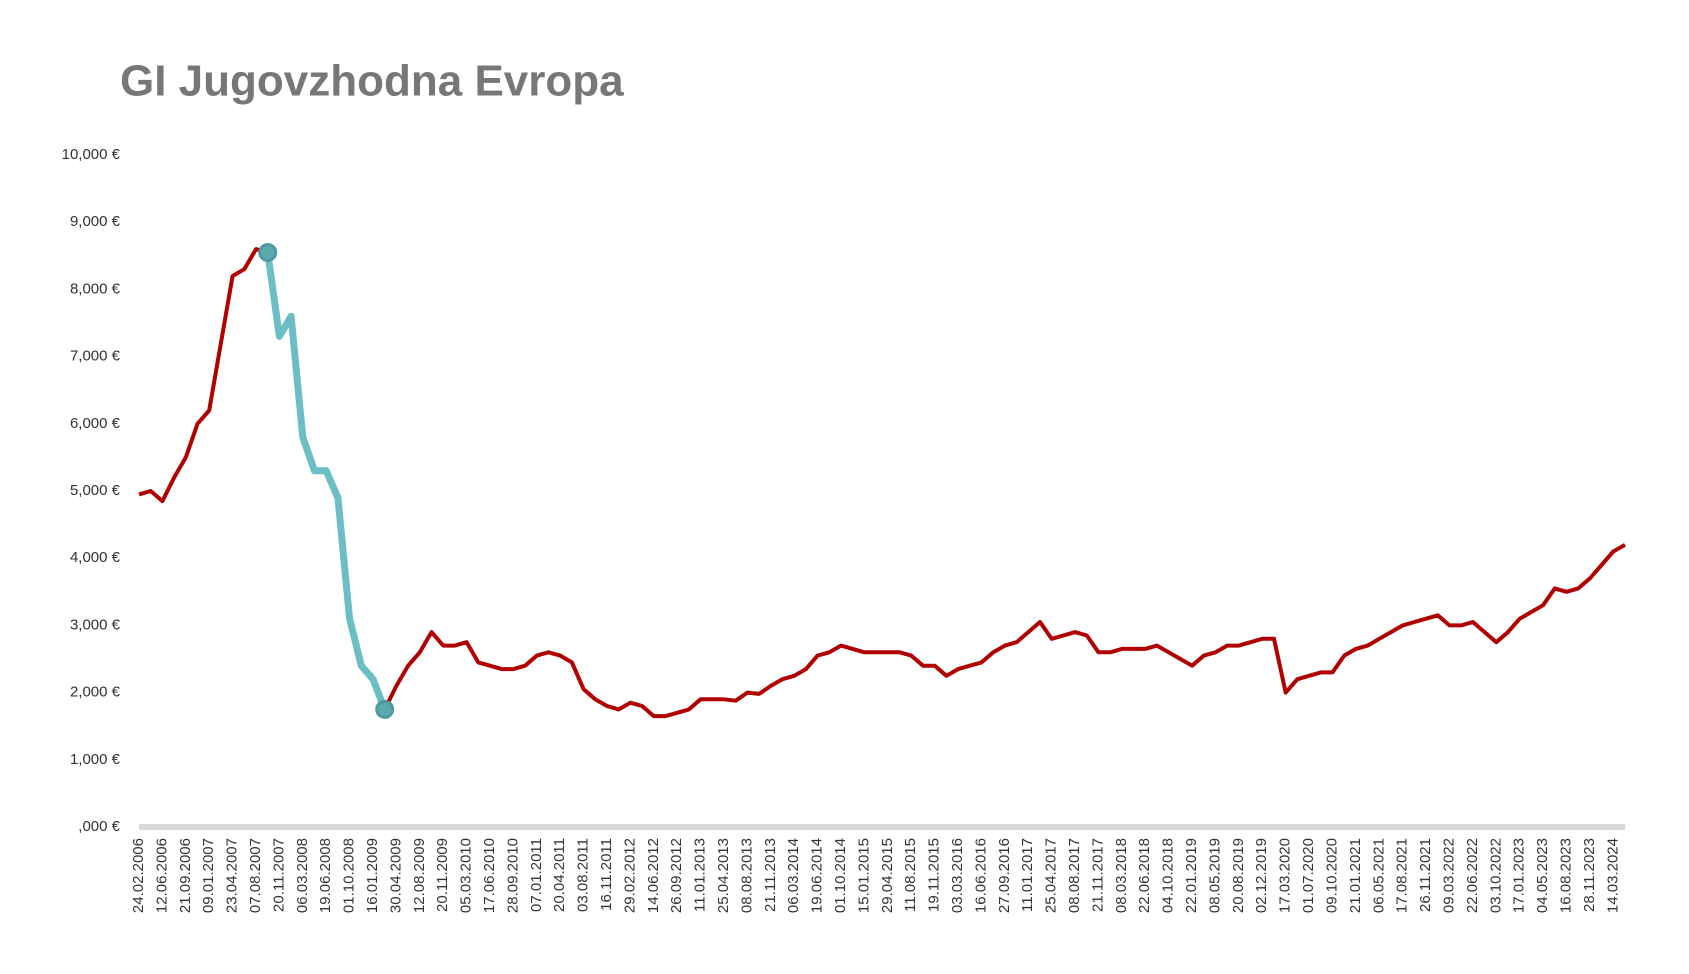  I want to click on x-tick-label: 16.11.2011, so click(606, 874).